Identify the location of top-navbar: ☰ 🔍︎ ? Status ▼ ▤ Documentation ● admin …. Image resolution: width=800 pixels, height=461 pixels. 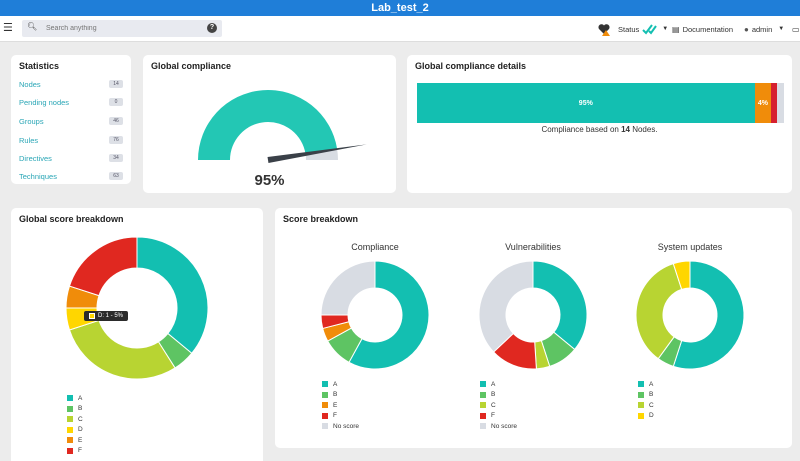
(400, 29).